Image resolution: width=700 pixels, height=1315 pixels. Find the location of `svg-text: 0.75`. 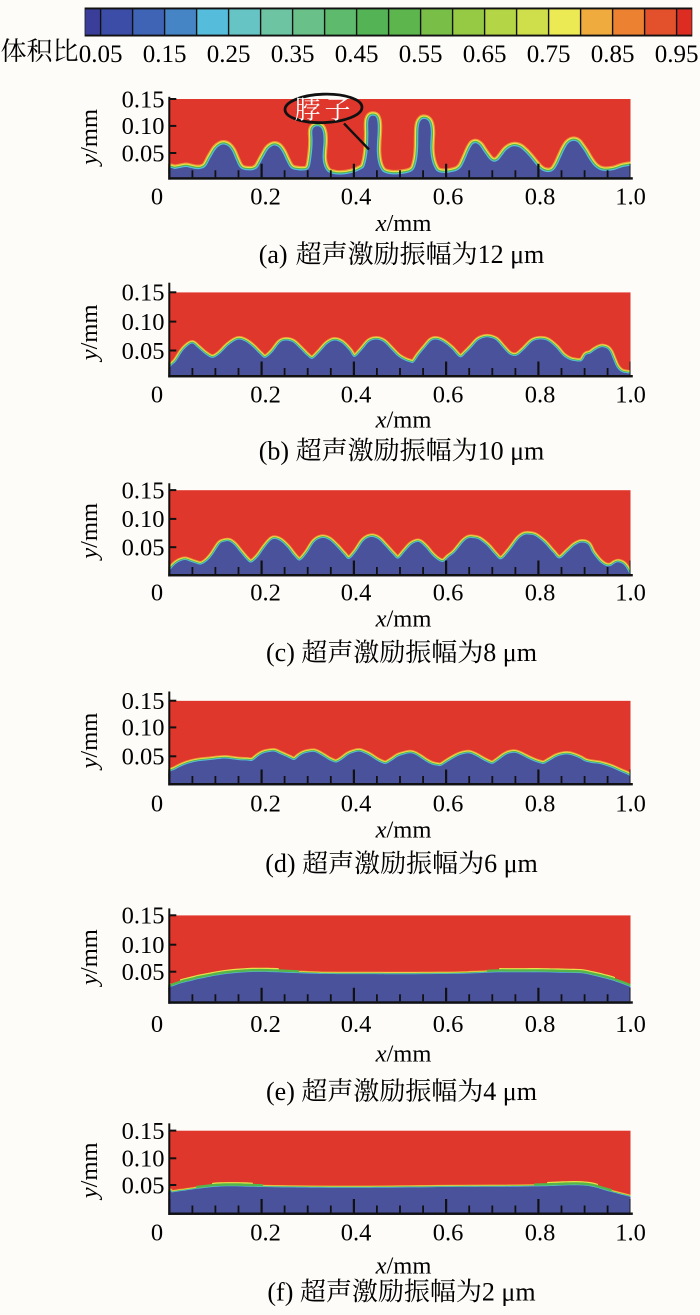

svg-text: 0.75 is located at coordinates (549, 54).